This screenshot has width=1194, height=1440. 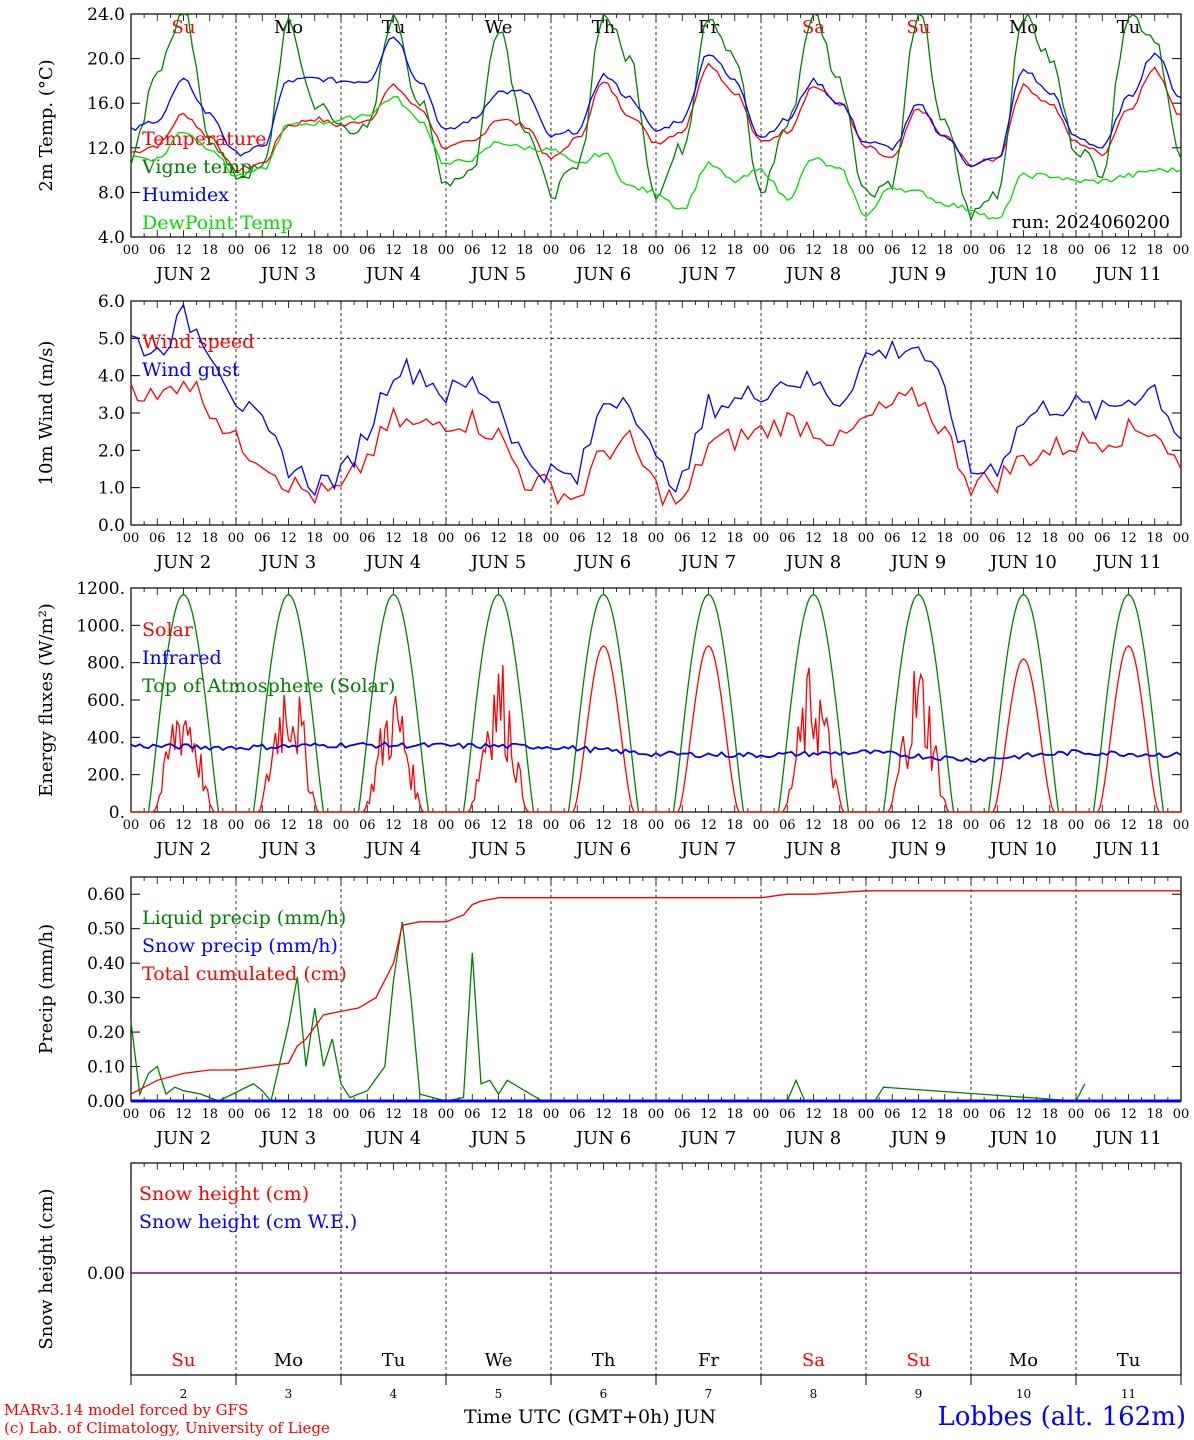 What do you see at coordinates (590, 1417) in the screenshot?
I see `x-axis-title: Time UTC (GMT+0h) JUN` at bounding box center [590, 1417].